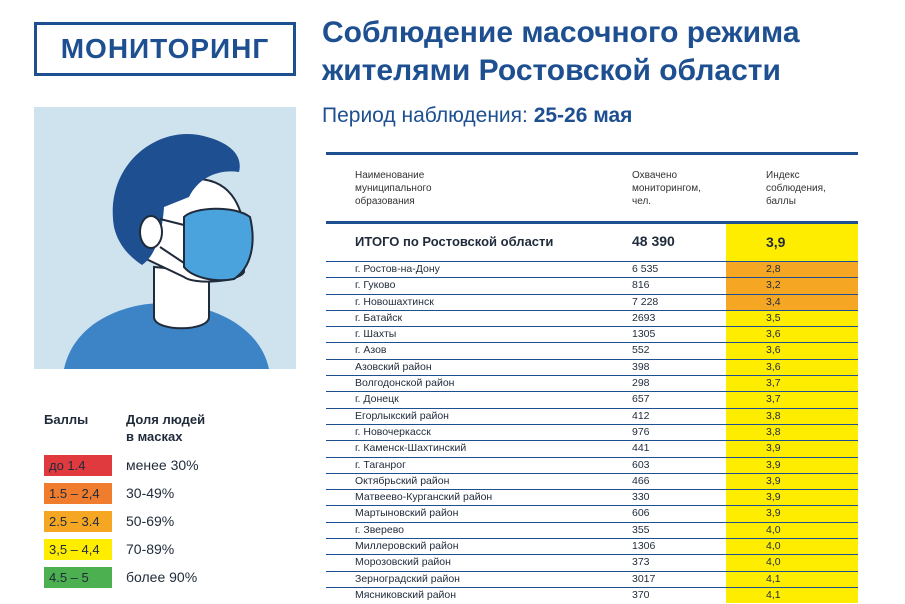 The height and width of the screenshot is (604, 905). What do you see at coordinates (644, 546) in the screenshot?
I see `row-covered: 1306` at bounding box center [644, 546].